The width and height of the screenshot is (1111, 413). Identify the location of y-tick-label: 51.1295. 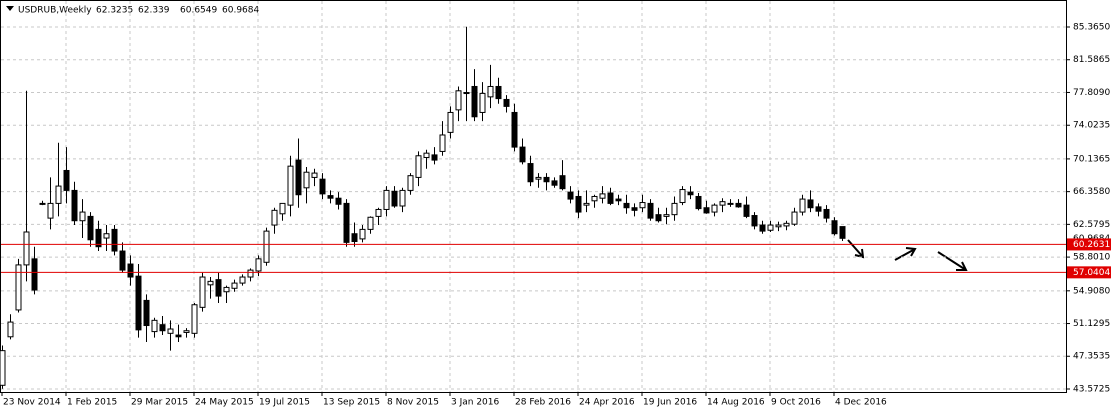
(1091, 324).